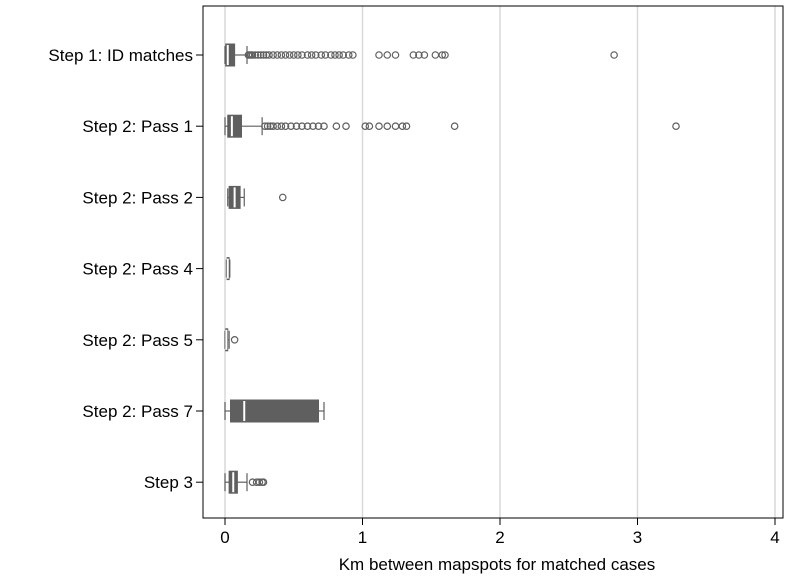 The image size is (785, 576). What do you see at coordinates (137, 197) in the screenshot?
I see `category-label: Step 2: Pass 2` at bounding box center [137, 197].